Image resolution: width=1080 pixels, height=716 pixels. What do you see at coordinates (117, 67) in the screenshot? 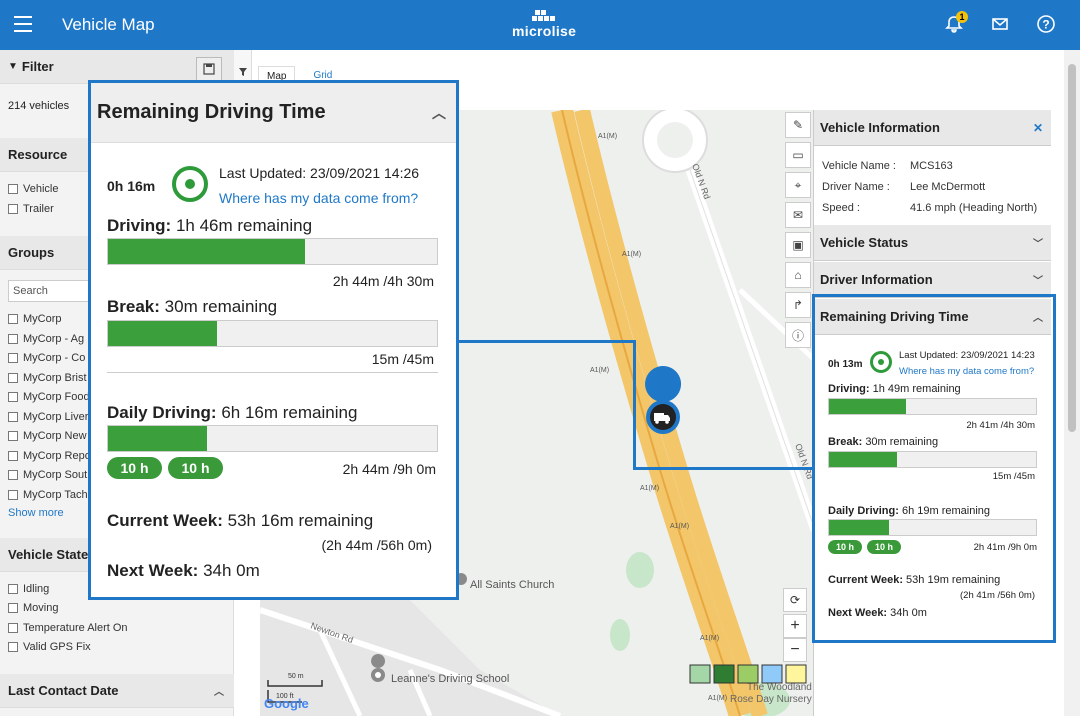
I see `filter-header: ▼ Filter` at bounding box center [117, 67].